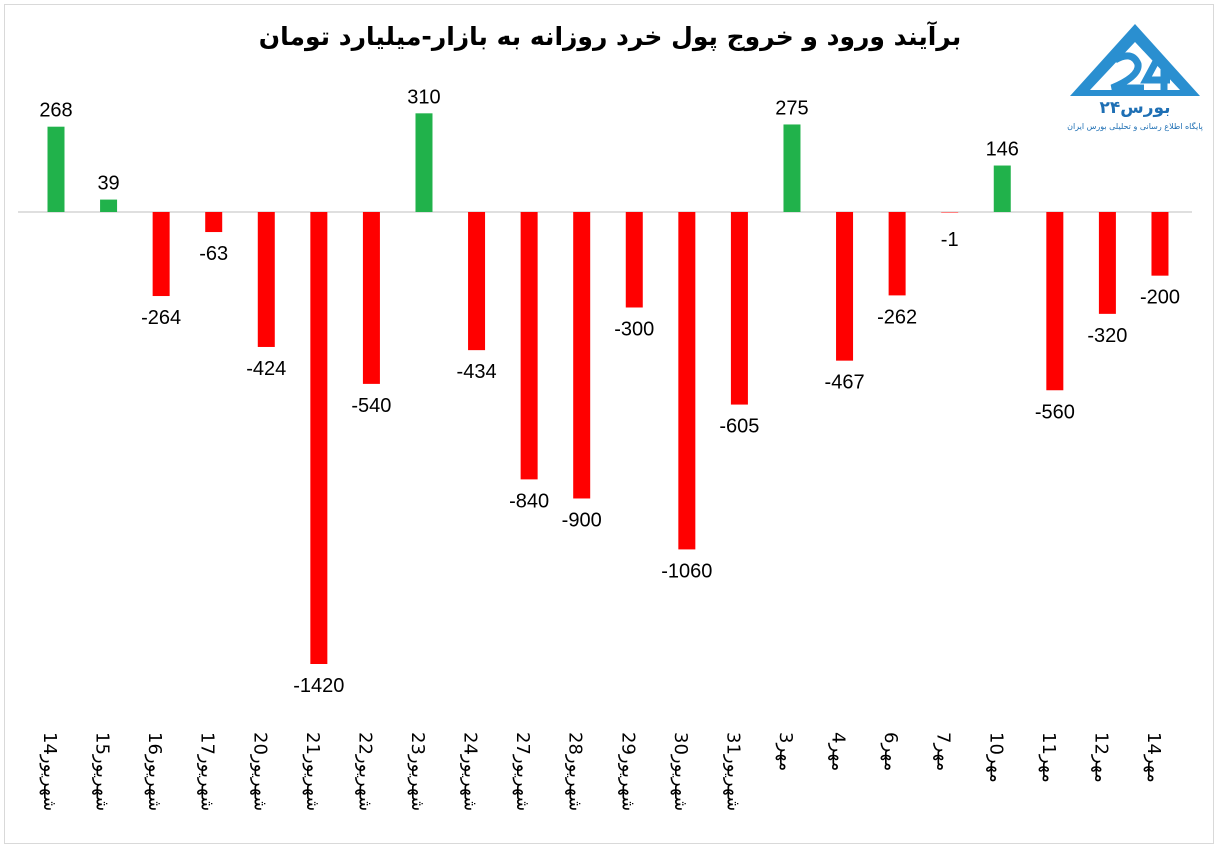 Image resolution: width=1220 pixels, height=850 pixels. What do you see at coordinates (371, 406) in the screenshot?
I see `data-label-6: -540` at bounding box center [371, 406].